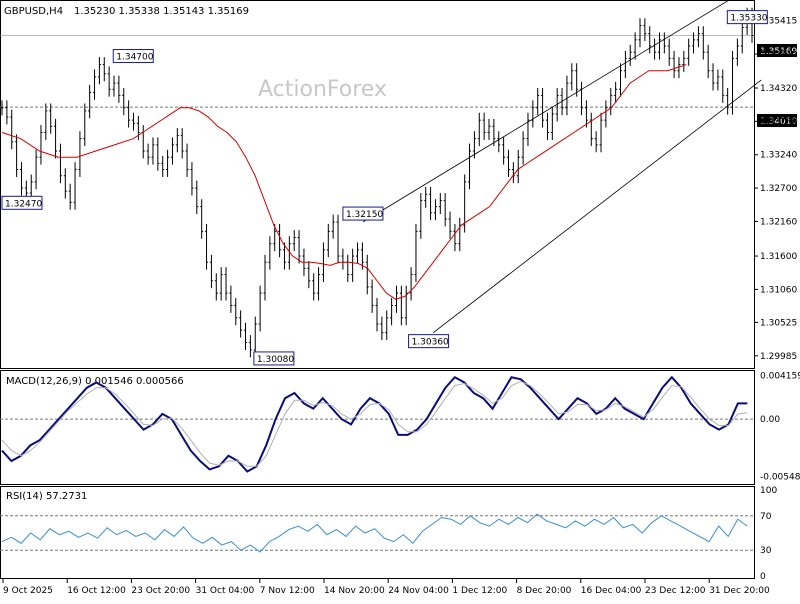  What do you see at coordinates (778, 189) in the screenshot?
I see `price-tick-label: 1.32700` at bounding box center [778, 189].